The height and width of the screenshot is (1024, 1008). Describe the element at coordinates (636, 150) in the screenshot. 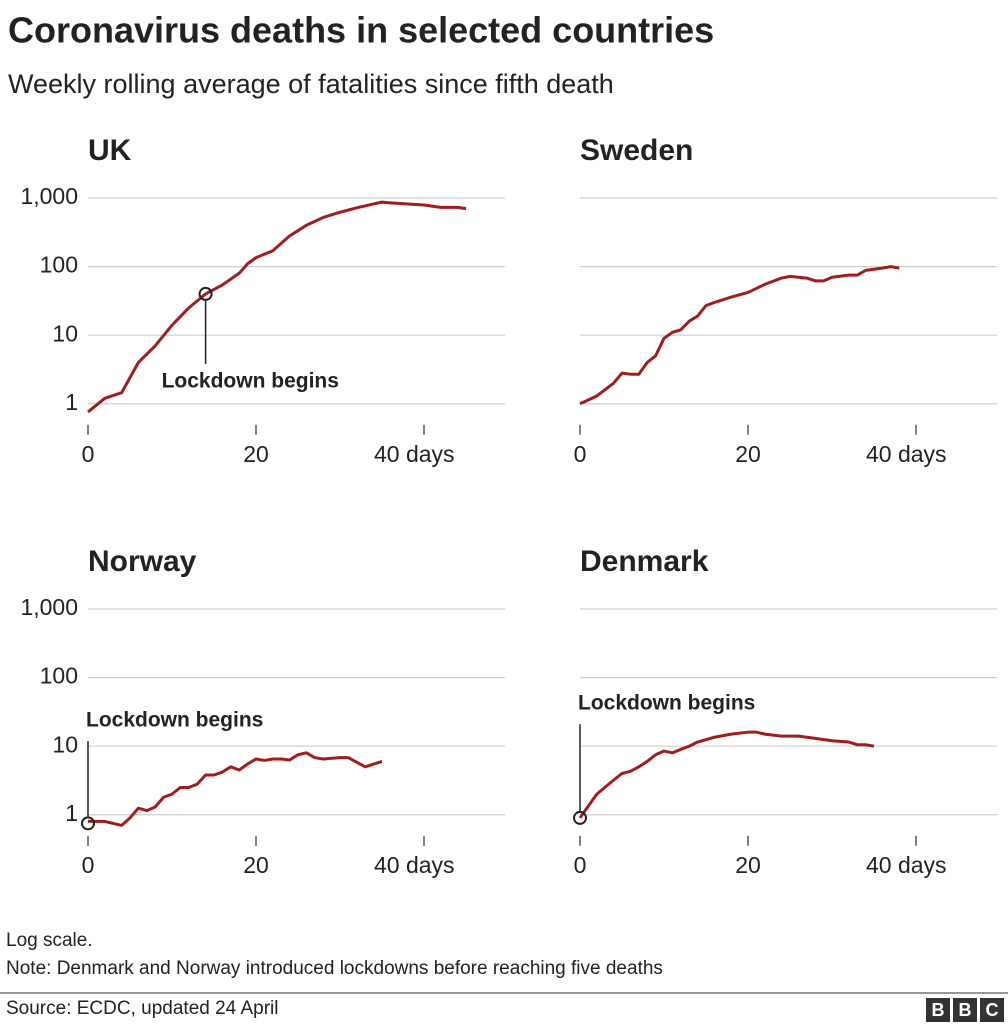

I see `panel-title: Sweden` at that location.